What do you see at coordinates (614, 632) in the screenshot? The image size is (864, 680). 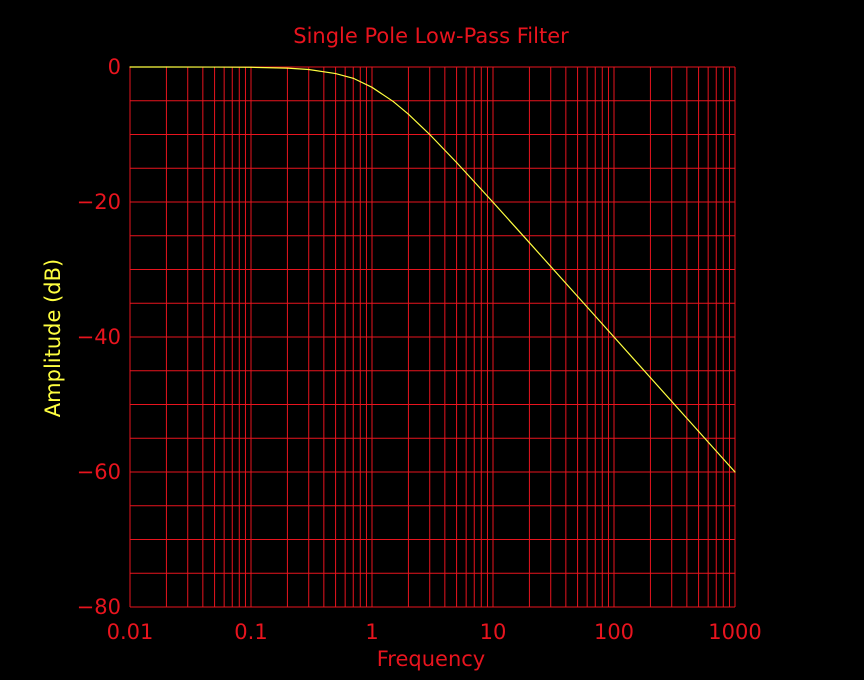 I see `x-tick-label: 100` at bounding box center [614, 632].